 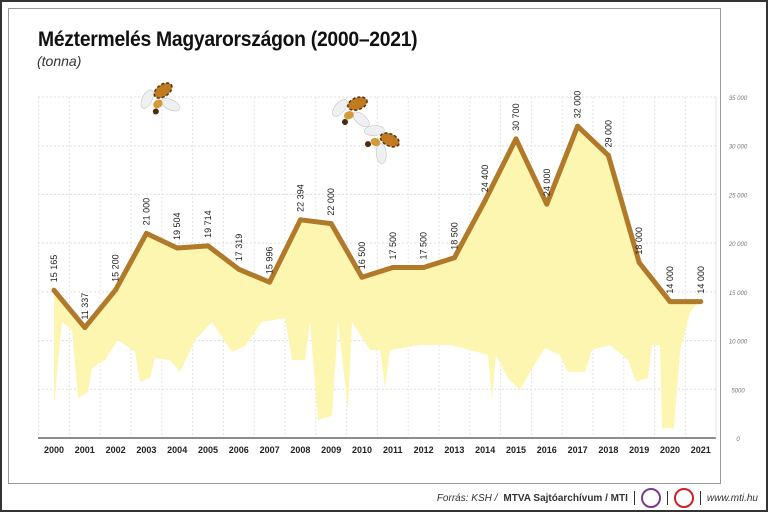 I want to click on source-prefix: Forrás: KSH /, so click(x=467, y=498).